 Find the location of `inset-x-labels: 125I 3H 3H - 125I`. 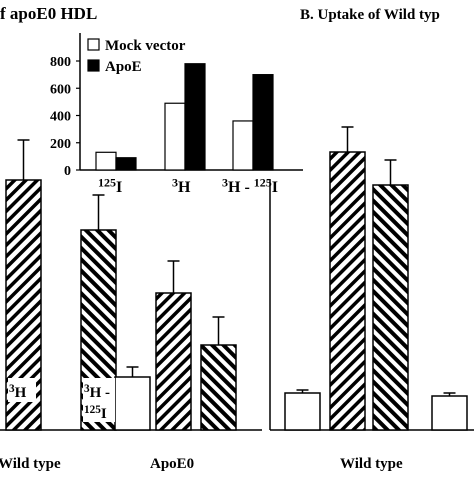

inset-x-labels: 125I 3H 3H - 125I is located at coordinates (188, 185).